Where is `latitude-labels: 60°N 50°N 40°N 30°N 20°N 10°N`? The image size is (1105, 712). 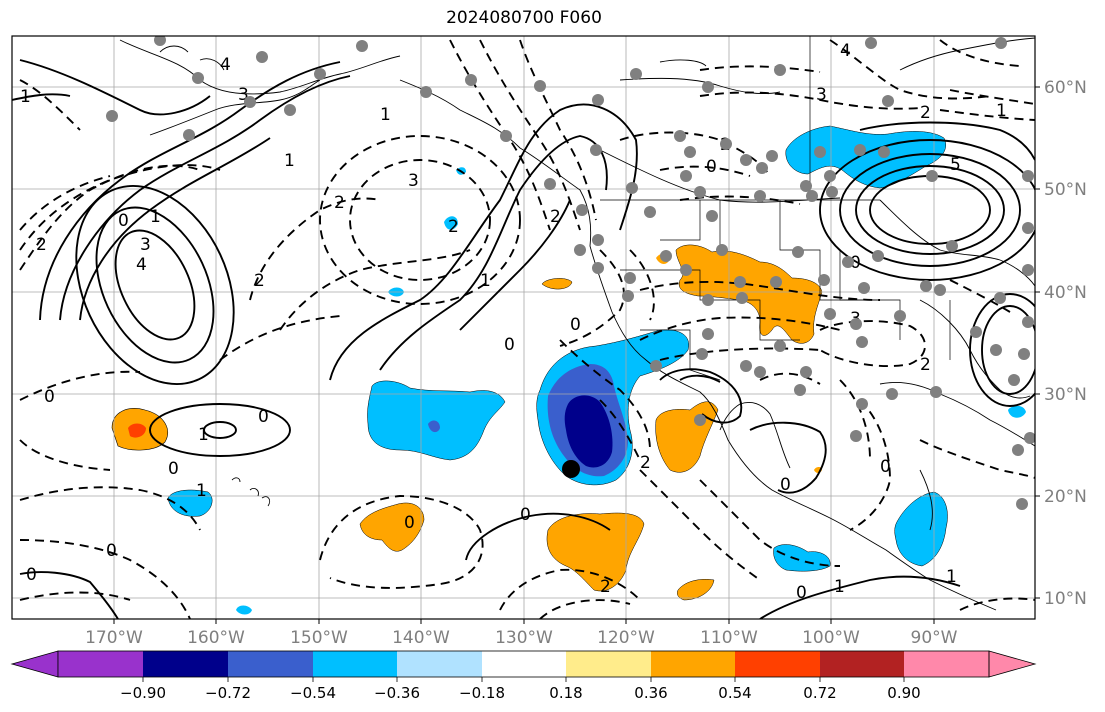 latitude-labels: 60°N 50°N 40°N 30°N 20°N 10°N is located at coordinates (1065, 343).